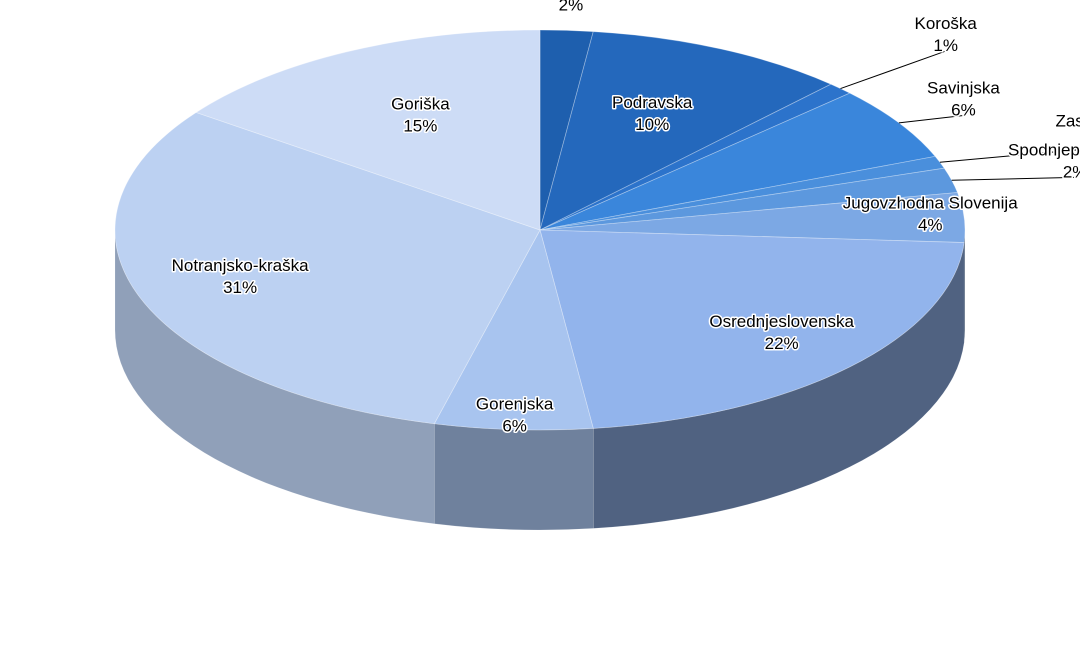 This screenshot has height=648, width=1080. I want to click on slice-value-label: 15%, so click(420, 126).